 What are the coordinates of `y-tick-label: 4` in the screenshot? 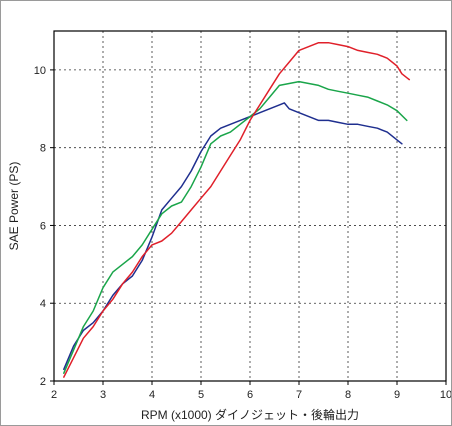 It's located at (43, 304).